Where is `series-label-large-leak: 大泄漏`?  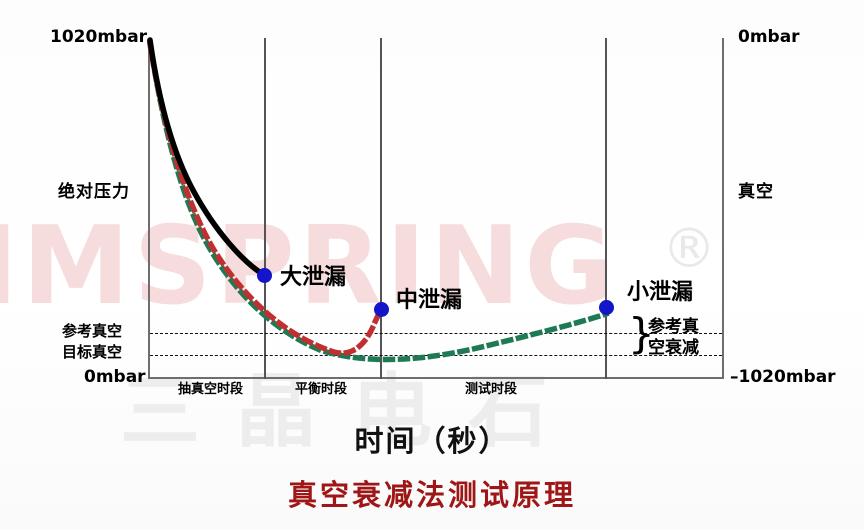
series-label-large-leak: 大泄漏 is located at coordinates (313, 276).